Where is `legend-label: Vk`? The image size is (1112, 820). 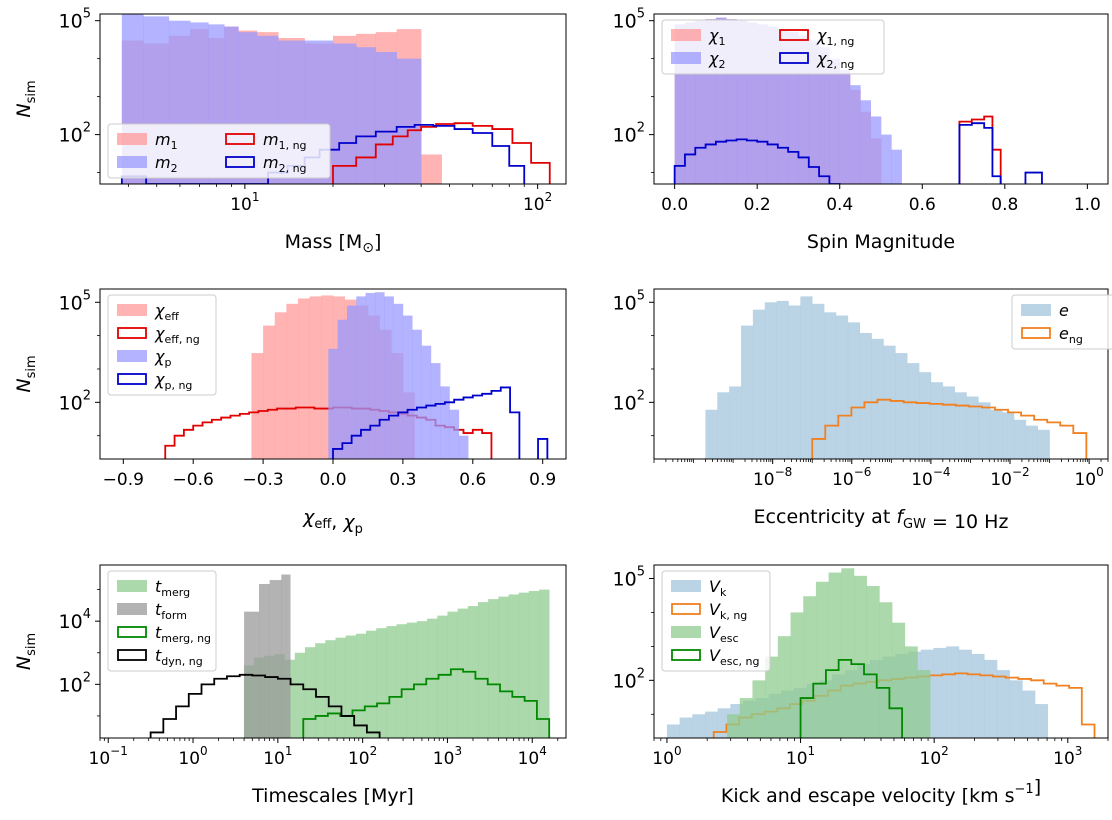
legend-label: Vk is located at coordinates (718, 588).